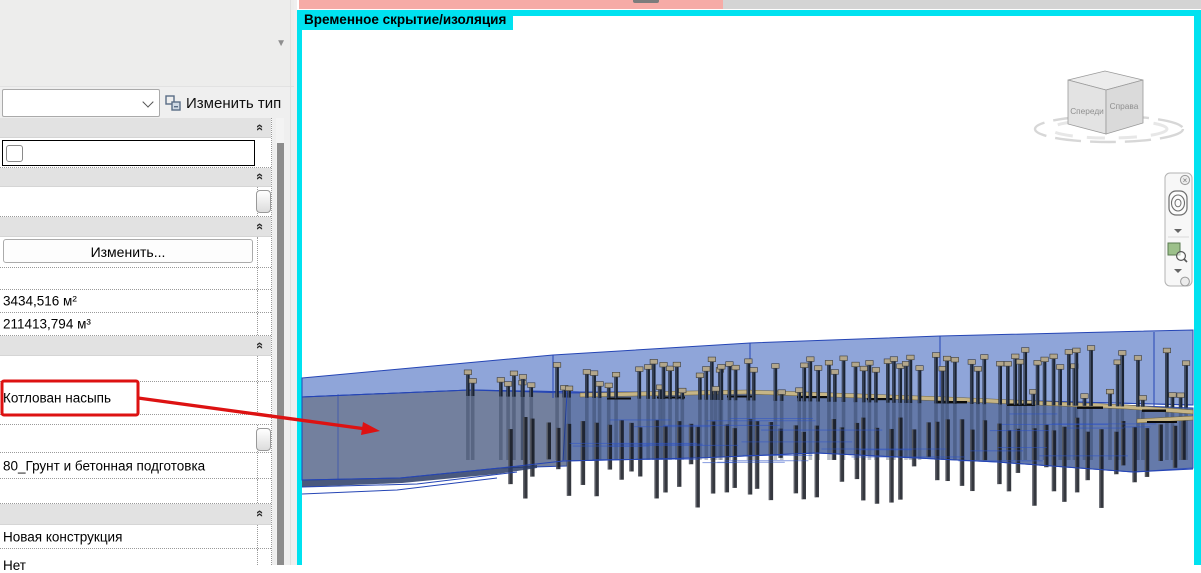 The height and width of the screenshot is (573, 1201). Describe the element at coordinates (847, 462) in the screenshot. I see `piles-below-volume` at that location.